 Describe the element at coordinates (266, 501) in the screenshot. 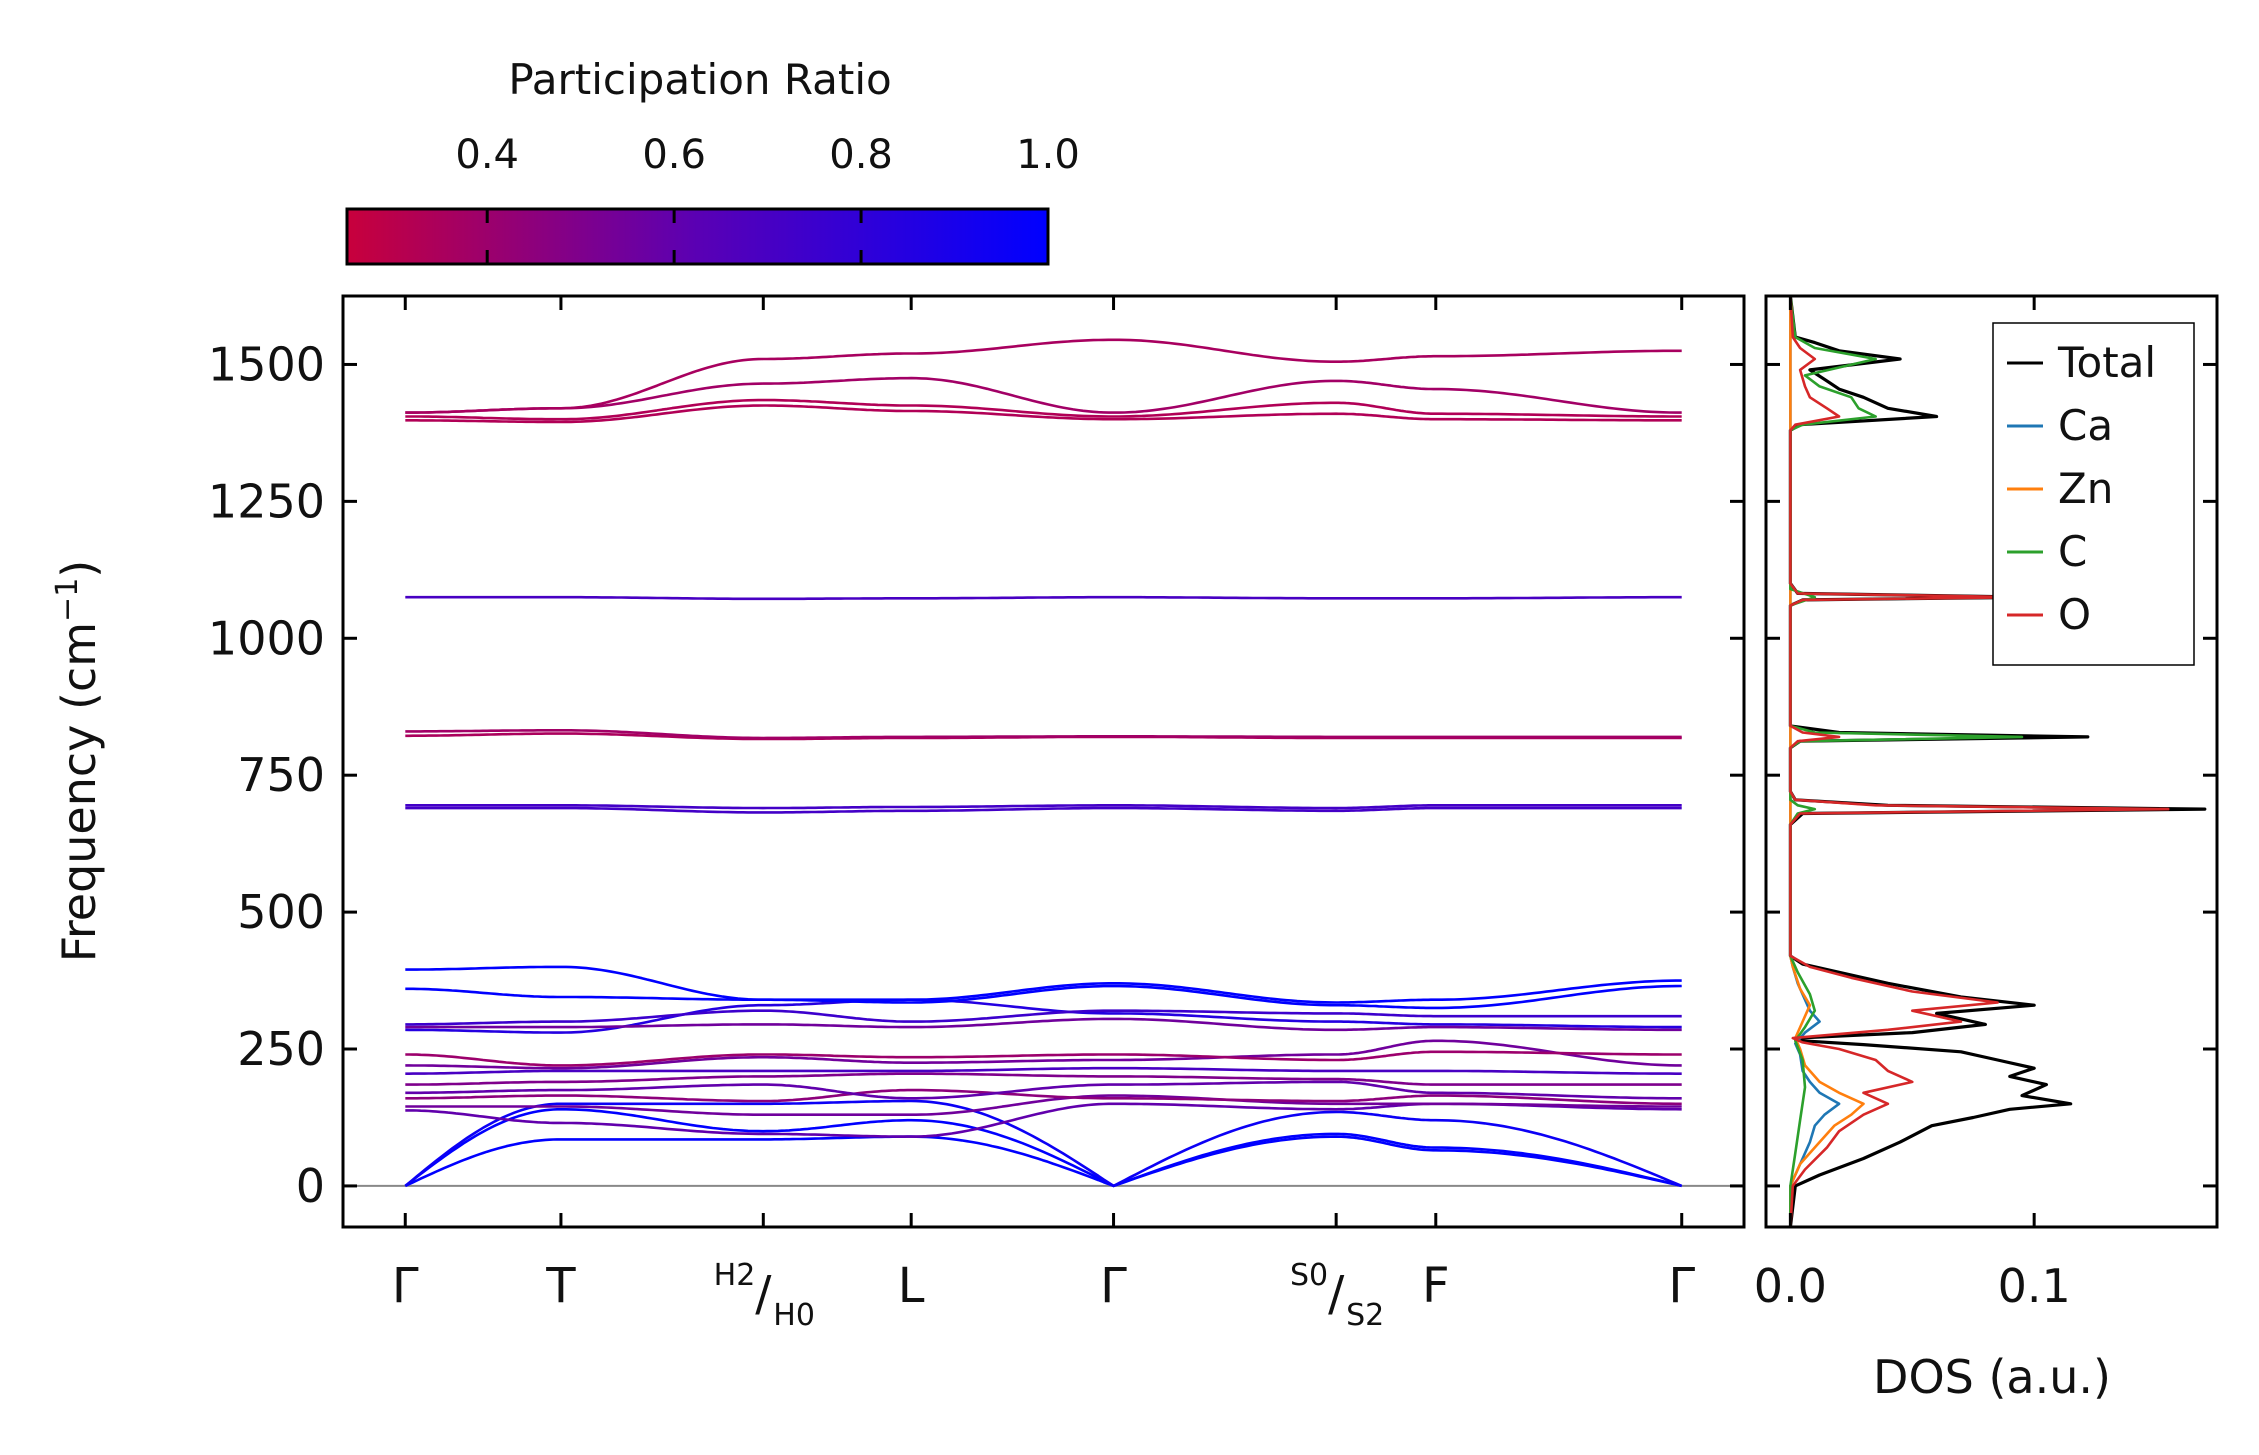

I see `y-tick-label: 1250` at that location.